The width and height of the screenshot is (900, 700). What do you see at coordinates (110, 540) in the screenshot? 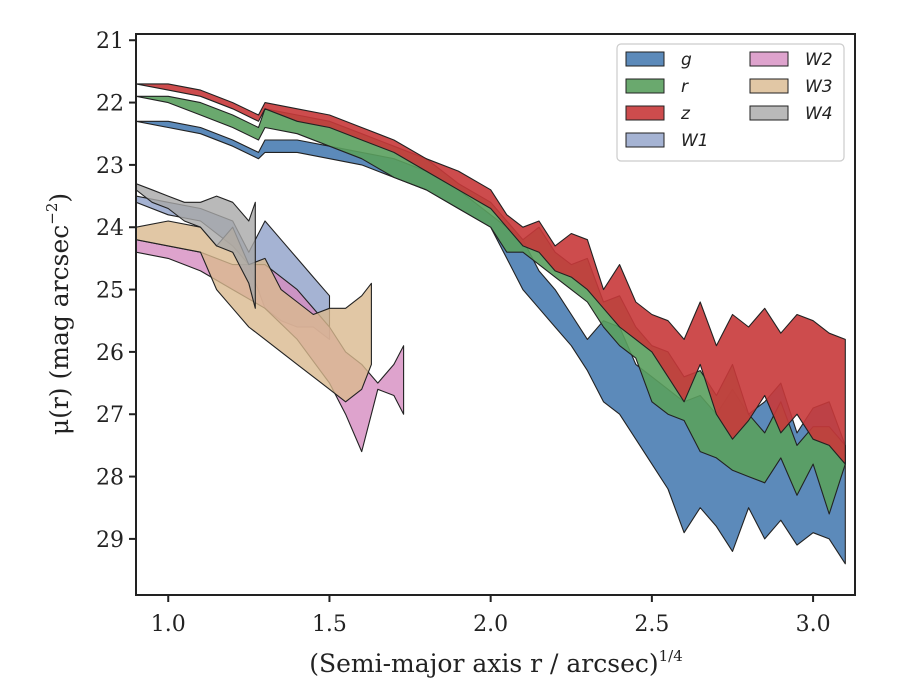
I see `y-tick-label: 29` at bounding box center [110, 540].